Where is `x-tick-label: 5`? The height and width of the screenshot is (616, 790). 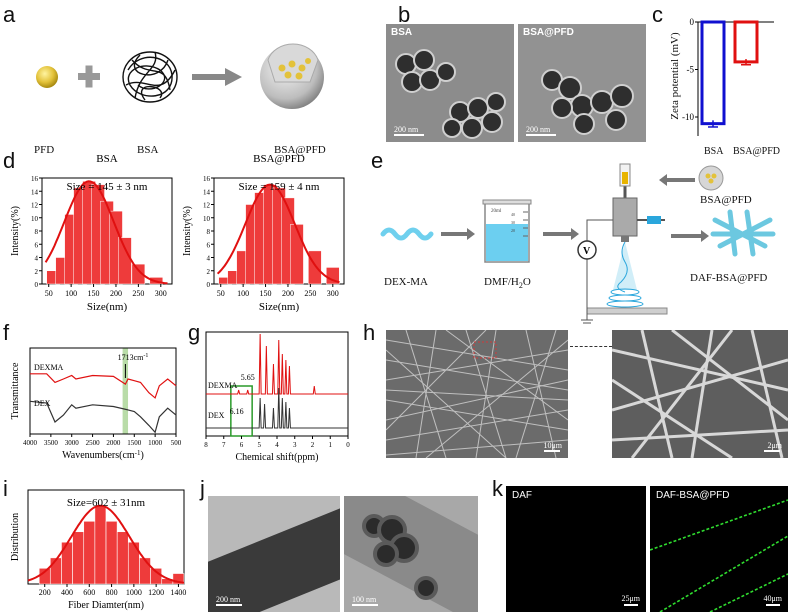 x-tick-label: 5 is located at coordinates (260, 445).